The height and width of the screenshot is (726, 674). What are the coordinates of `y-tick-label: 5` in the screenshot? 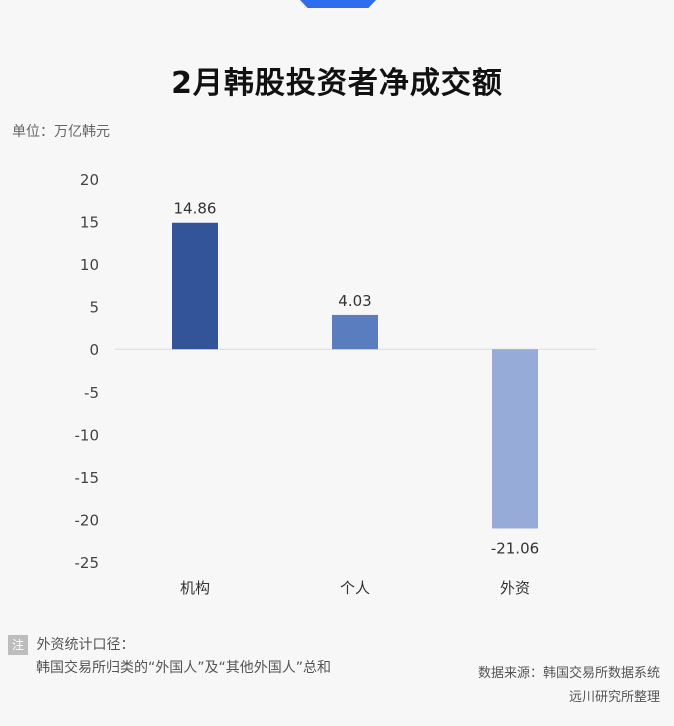 It's located at (94, 308).